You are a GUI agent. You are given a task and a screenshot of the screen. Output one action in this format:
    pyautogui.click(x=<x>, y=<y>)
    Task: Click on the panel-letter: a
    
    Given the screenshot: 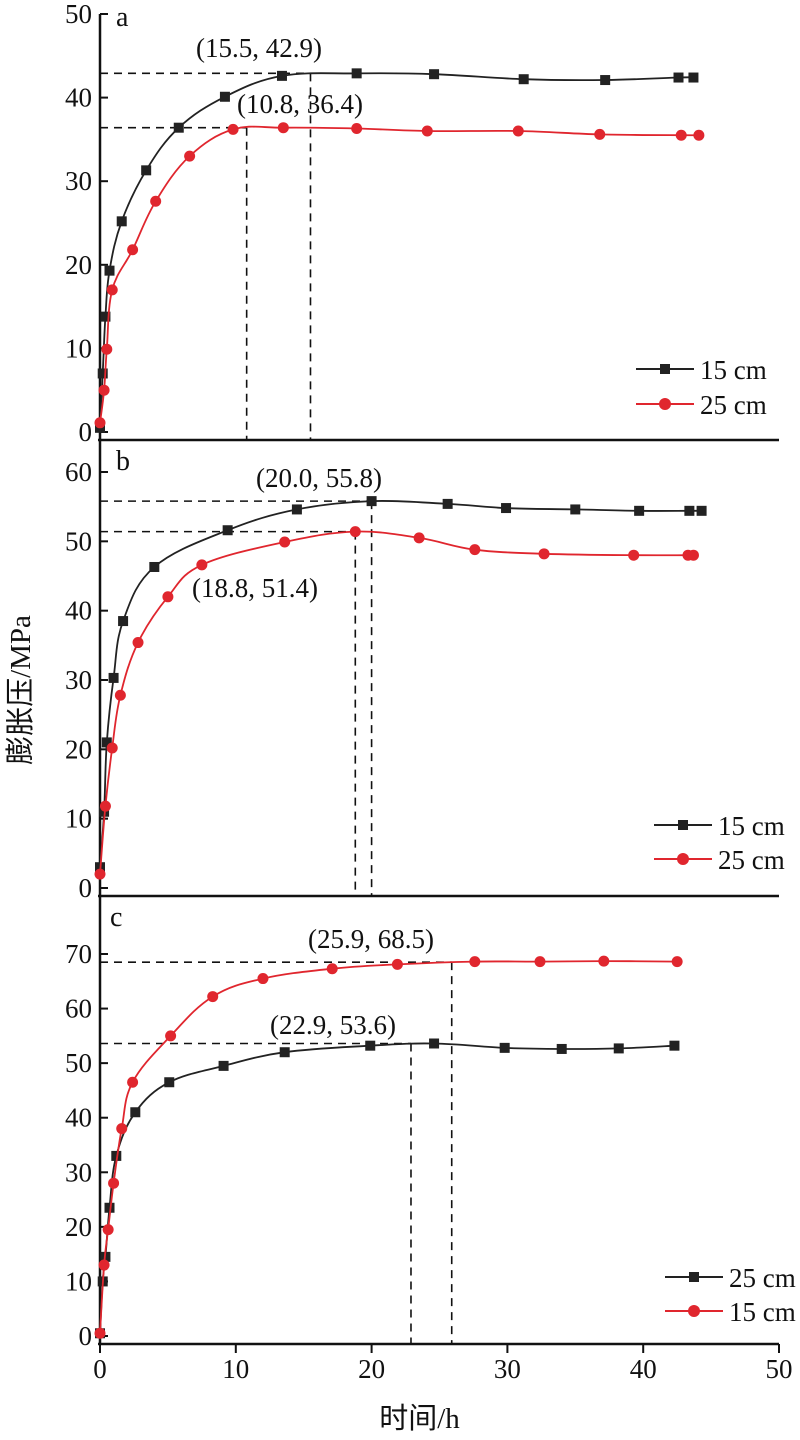 What is the action you would take?
    pyautogui.click(x=122, y=17)
    